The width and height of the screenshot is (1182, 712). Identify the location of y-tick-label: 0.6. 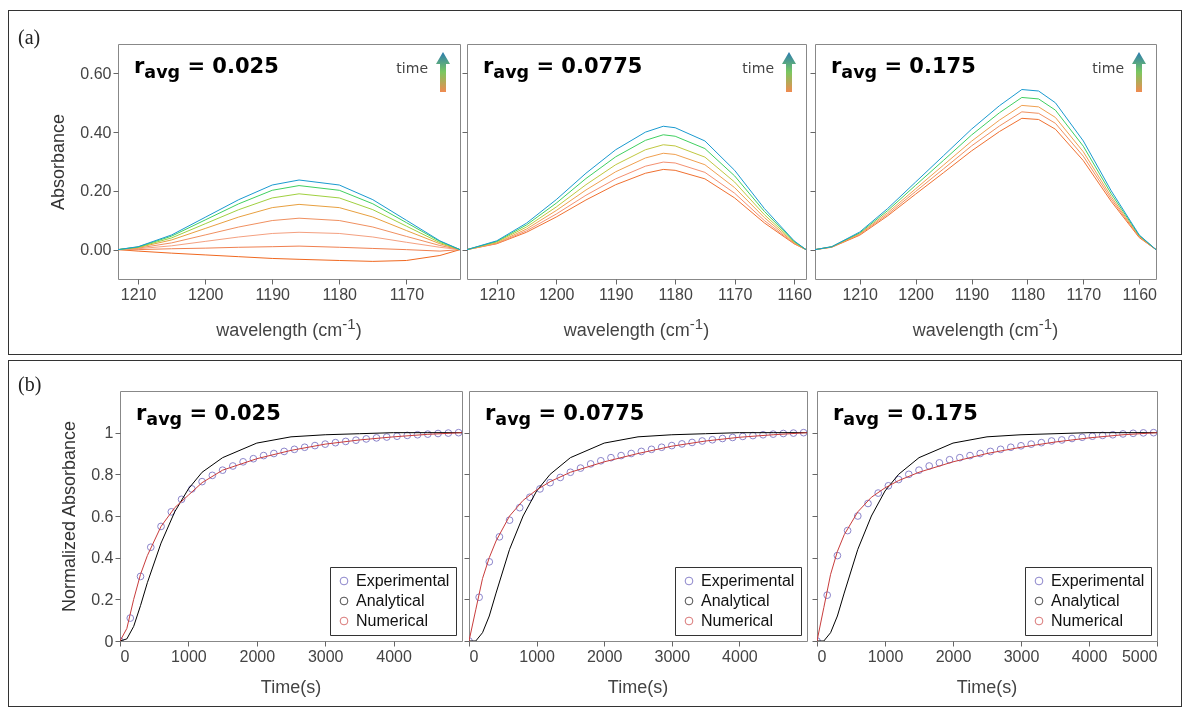
(102, 516).